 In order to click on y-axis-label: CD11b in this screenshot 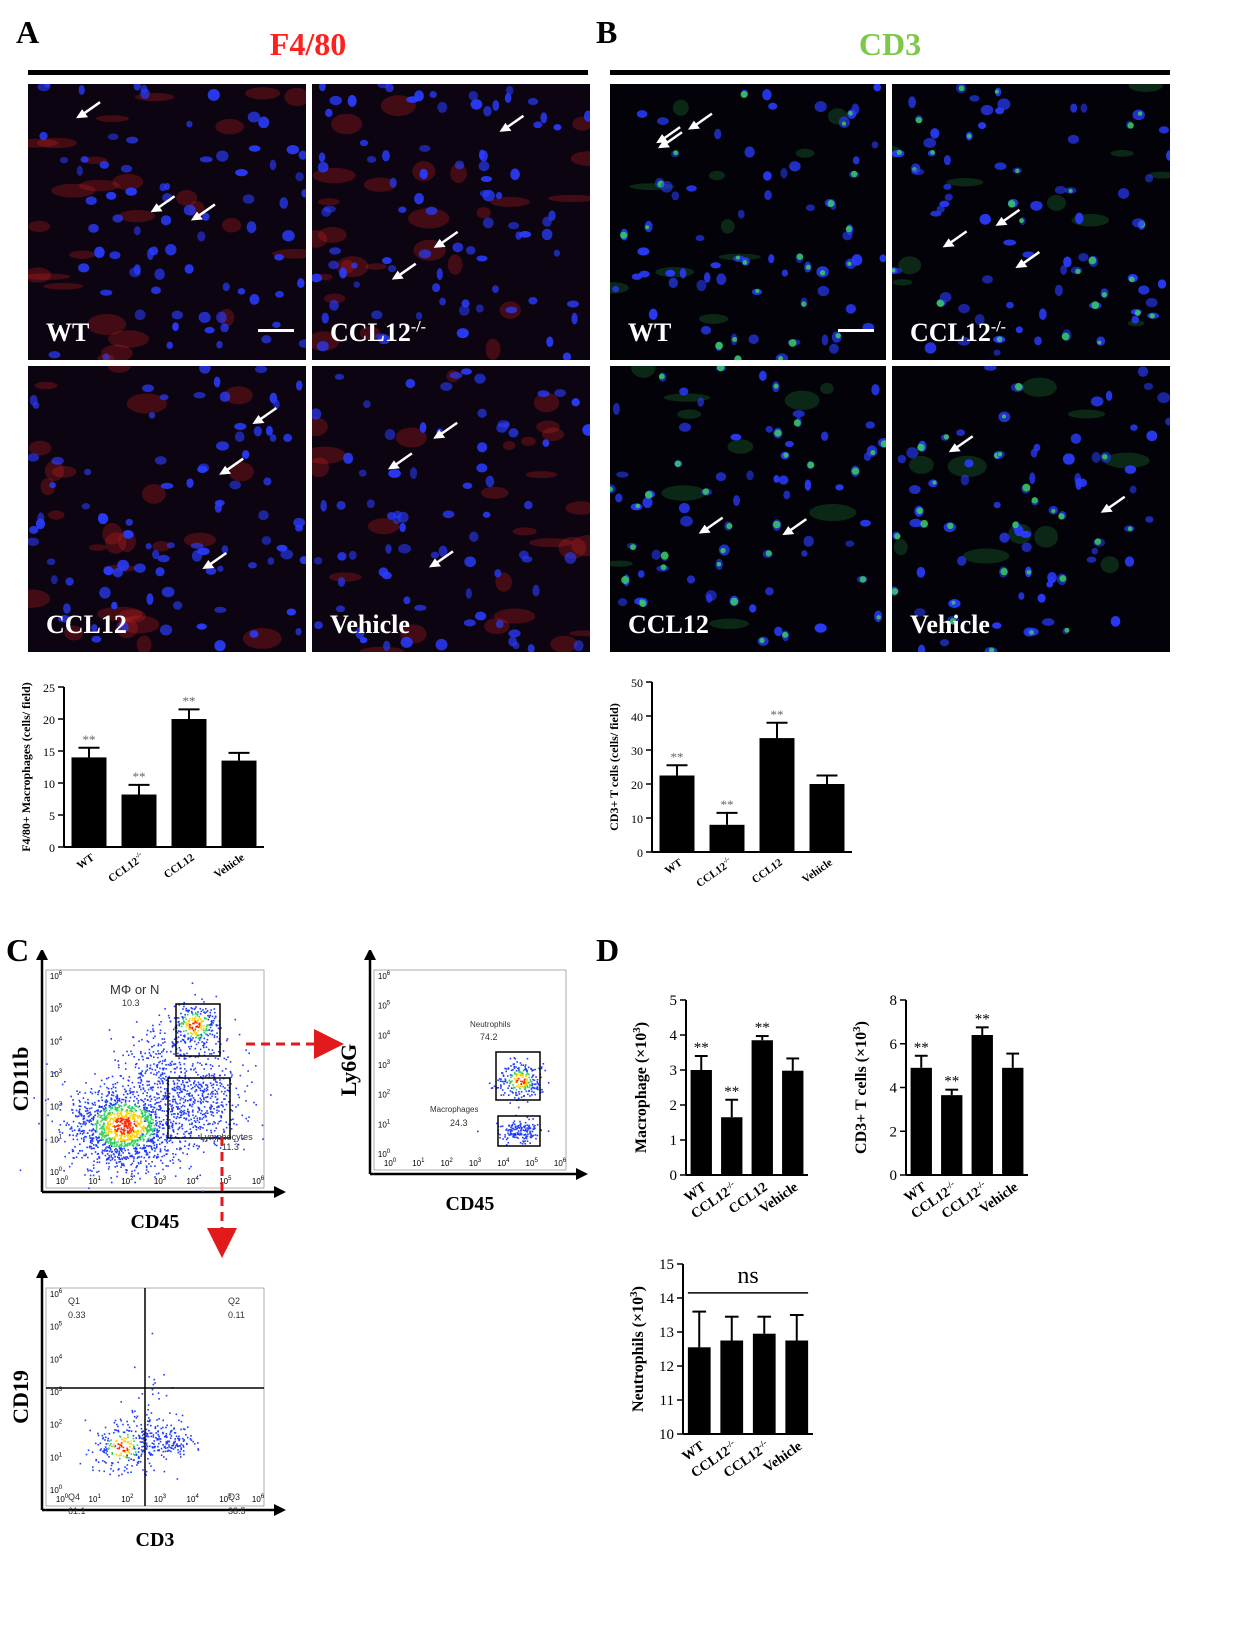, I will do `click(20, 1079)`.